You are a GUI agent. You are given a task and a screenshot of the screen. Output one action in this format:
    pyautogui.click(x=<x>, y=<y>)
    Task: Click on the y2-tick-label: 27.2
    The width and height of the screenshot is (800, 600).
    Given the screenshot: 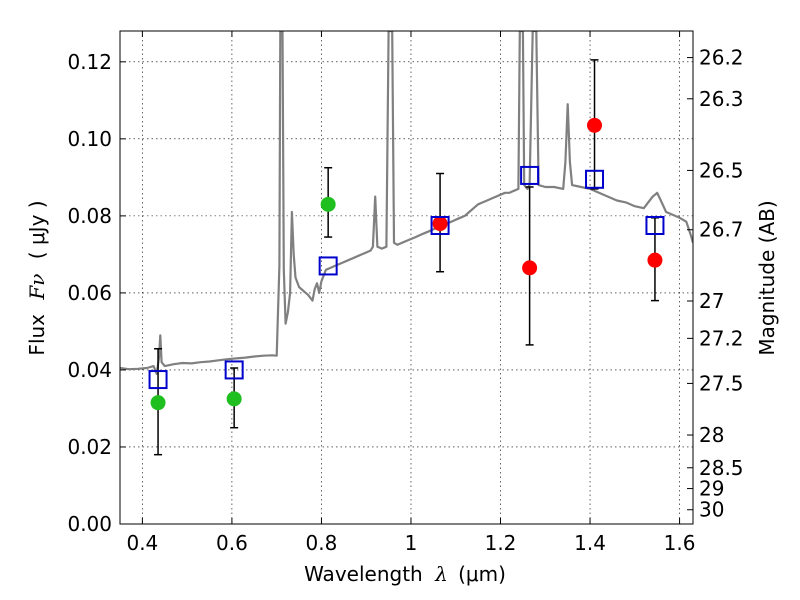 What is the action you would take?
    pyautogui.click(x=721, y=338)
    